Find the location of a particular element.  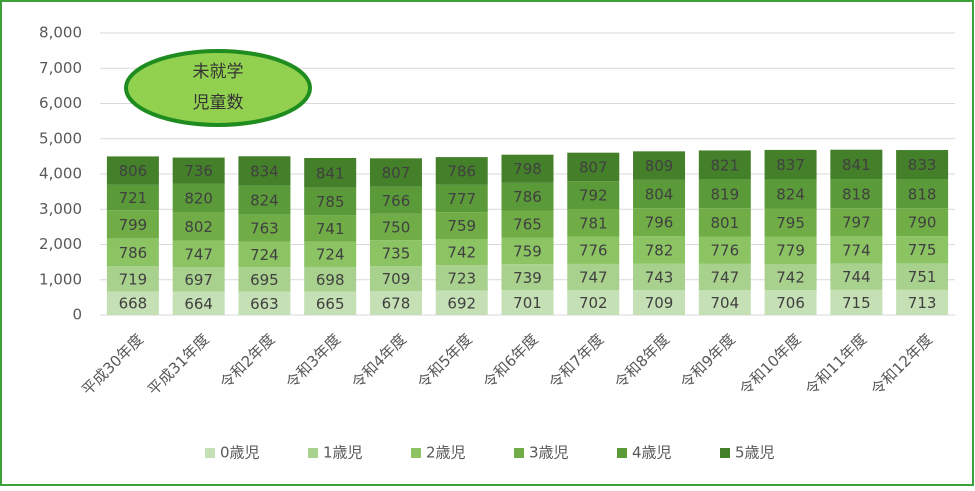

y-tick-label: 8,000 is located at coordinates (60, 33).